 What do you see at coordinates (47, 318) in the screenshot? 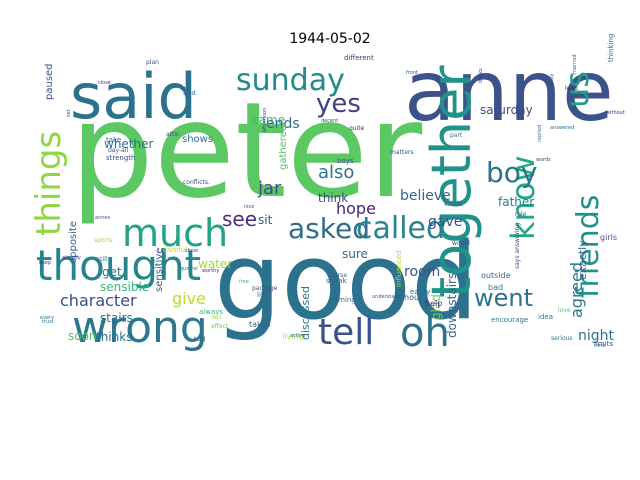
I see `word-every: every` at bounding box center [47, 318].